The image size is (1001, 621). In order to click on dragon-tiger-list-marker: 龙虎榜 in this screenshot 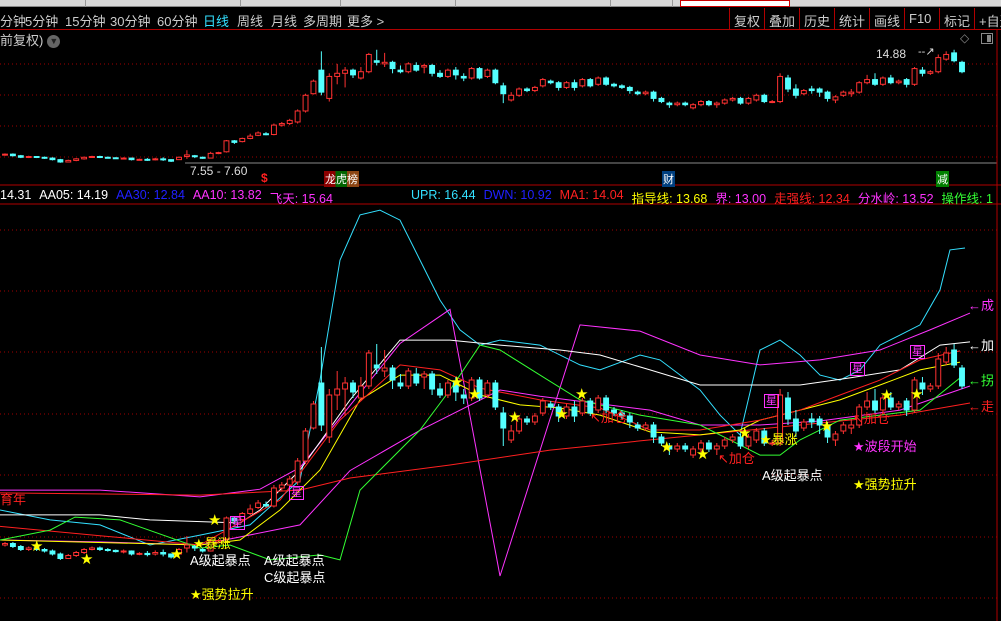, I will do `click(341, 179)`.